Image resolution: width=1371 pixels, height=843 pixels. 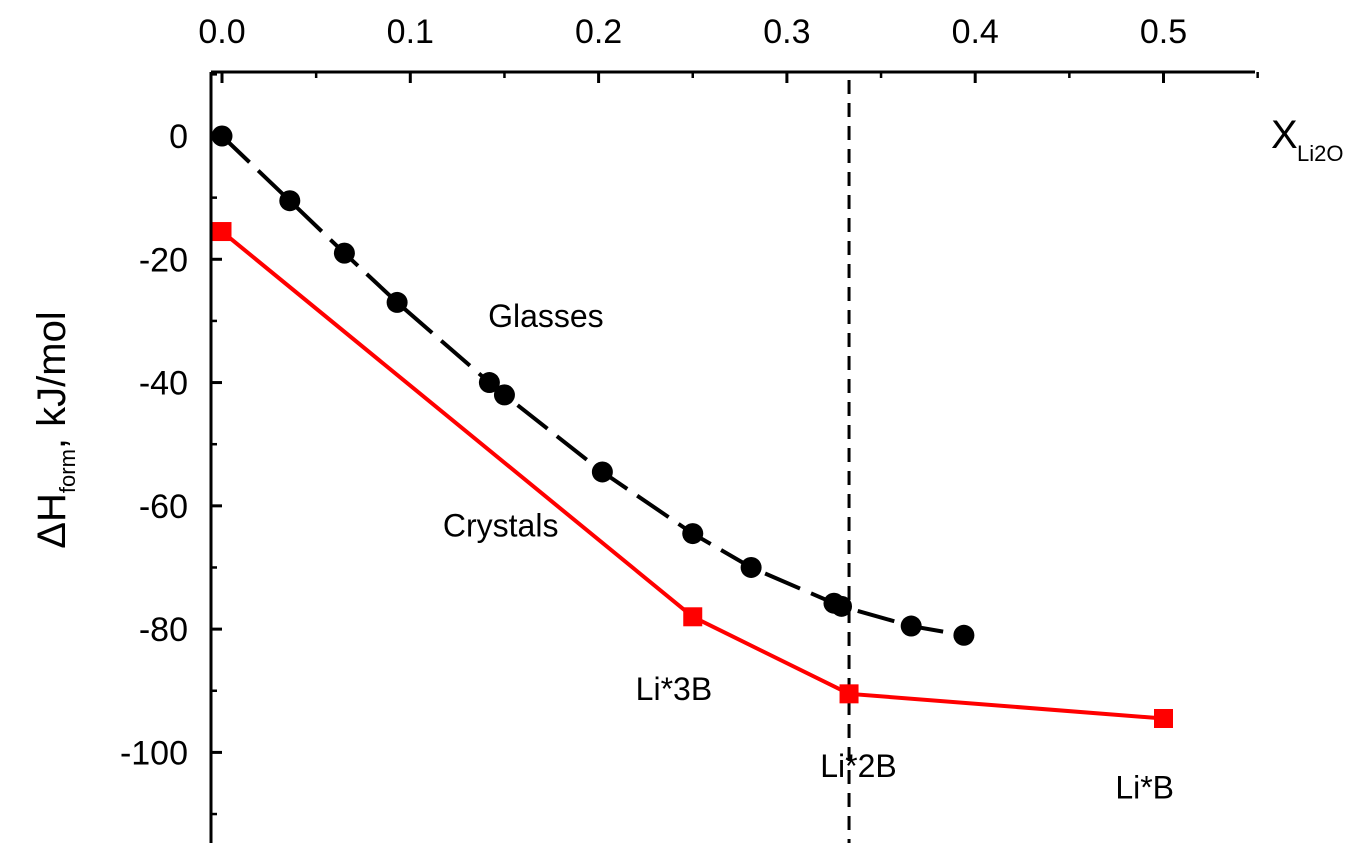 What do you see at coordinates (1307, 139) in the screenshot?
I see `x-axis-title: X Li2O` at bounding box center [1307, 139].